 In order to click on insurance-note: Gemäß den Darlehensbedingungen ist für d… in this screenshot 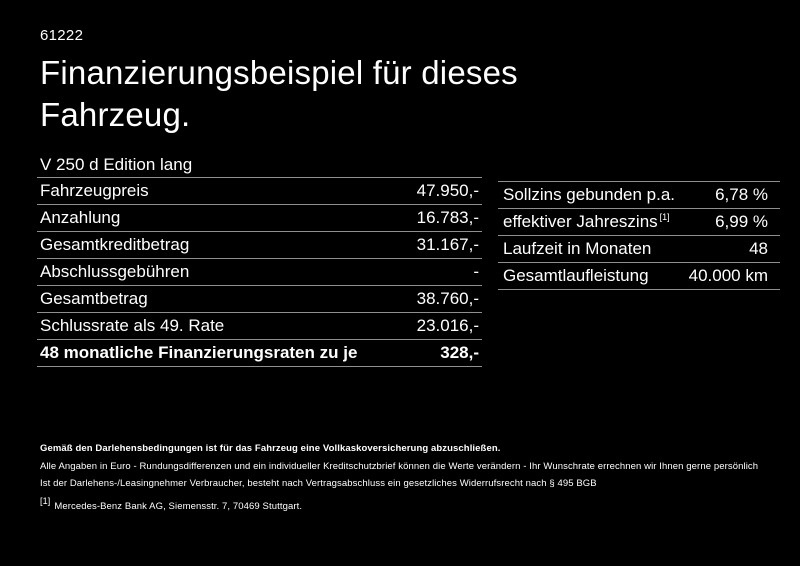, I will do `click(270, 448)`.